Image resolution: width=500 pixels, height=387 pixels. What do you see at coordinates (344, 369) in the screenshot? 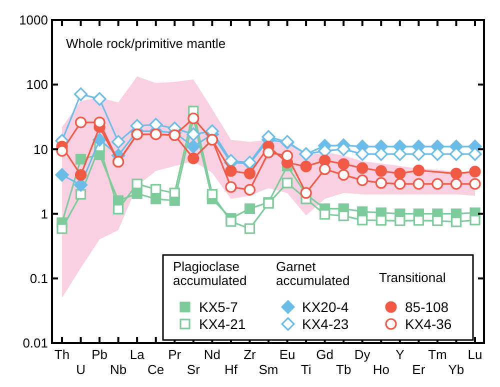
I see `x-tick-label: Tb` at bounding box center [344, 369].